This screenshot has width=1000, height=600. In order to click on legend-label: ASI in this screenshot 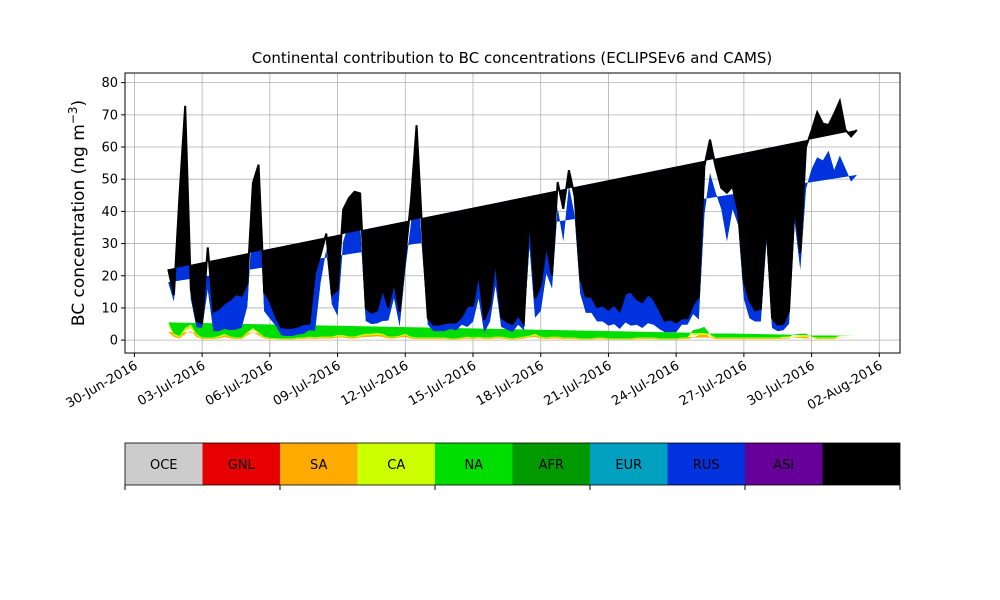, I will do `click(783, 465)`.